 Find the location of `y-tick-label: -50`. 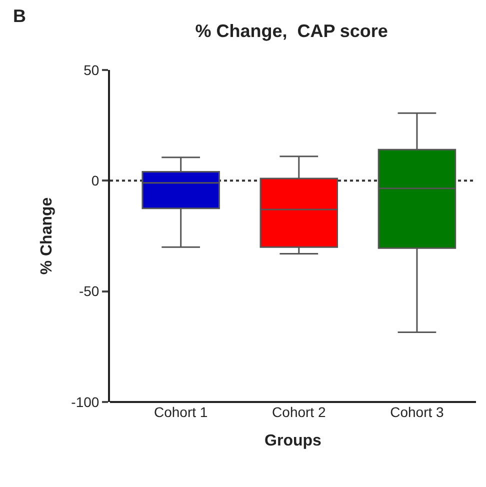

y-tick-label: -50 is located at coordinates (89, 291).